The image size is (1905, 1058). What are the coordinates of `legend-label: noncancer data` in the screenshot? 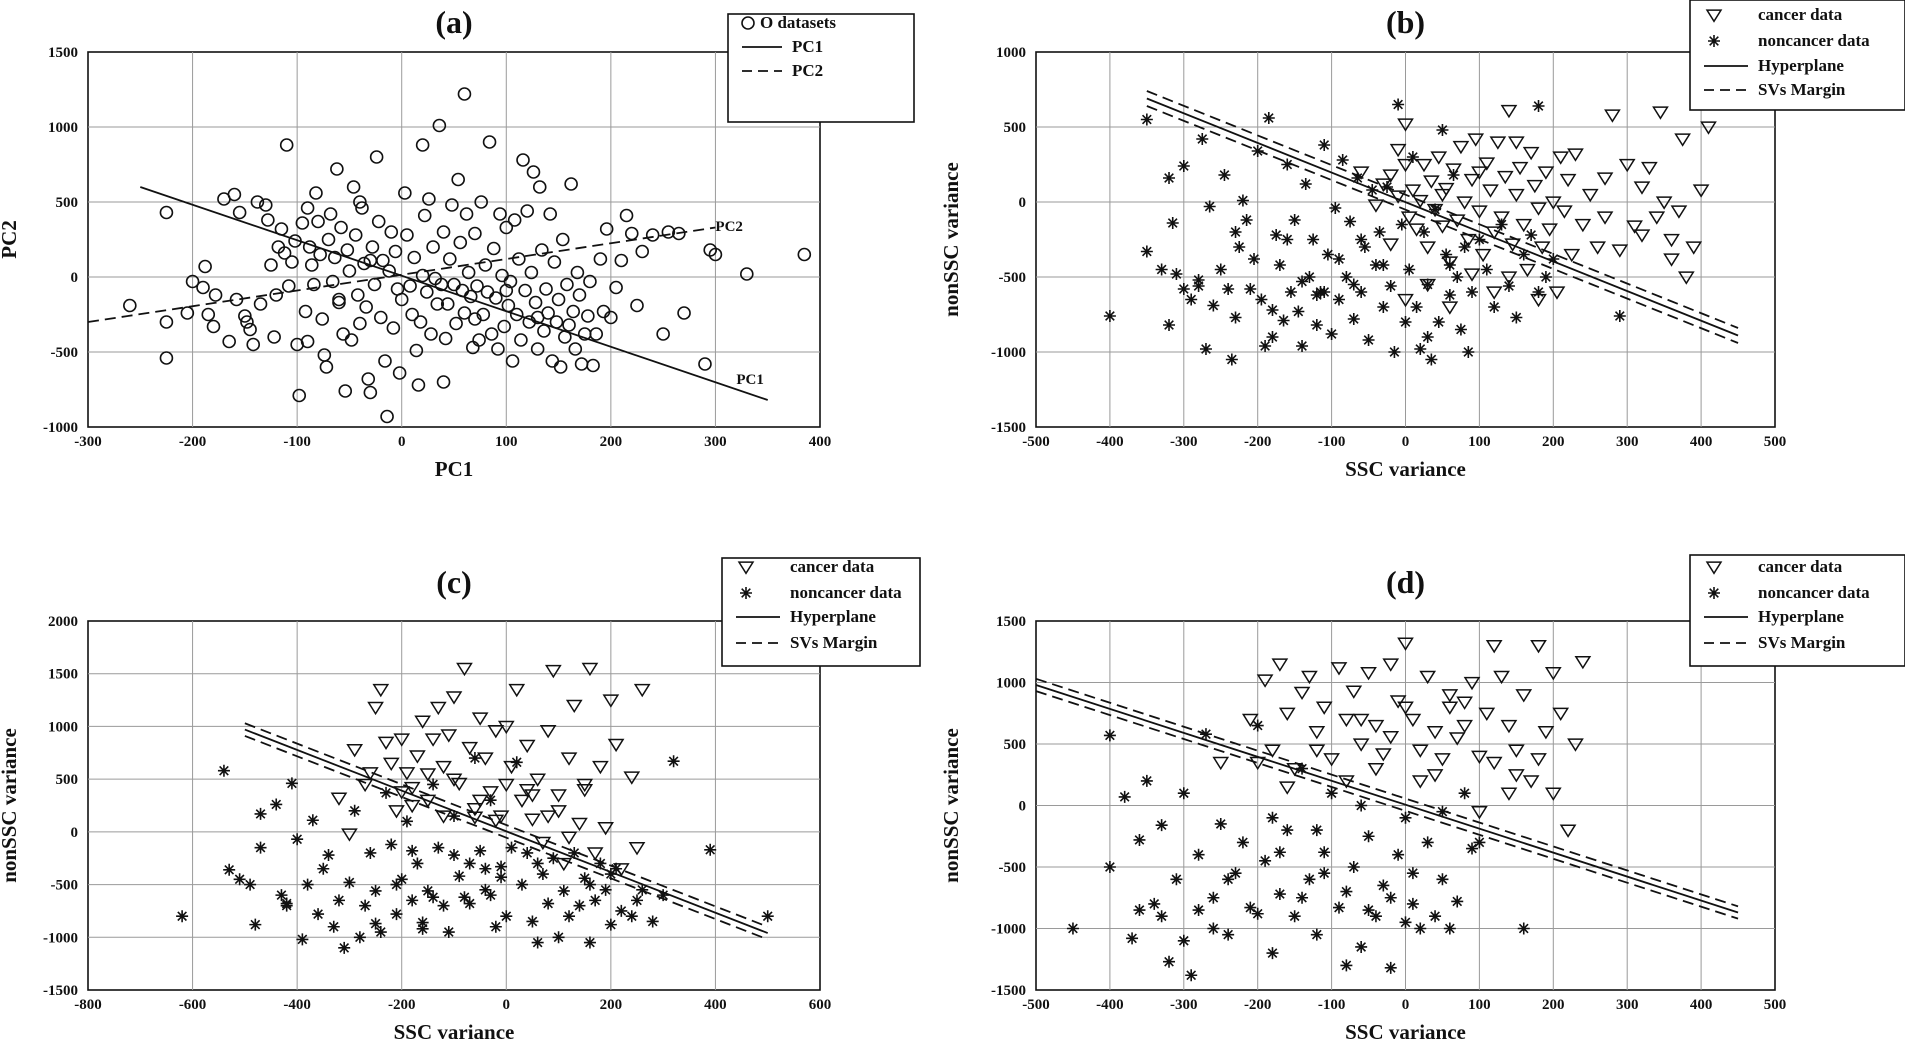 It's located at (1814, 592).